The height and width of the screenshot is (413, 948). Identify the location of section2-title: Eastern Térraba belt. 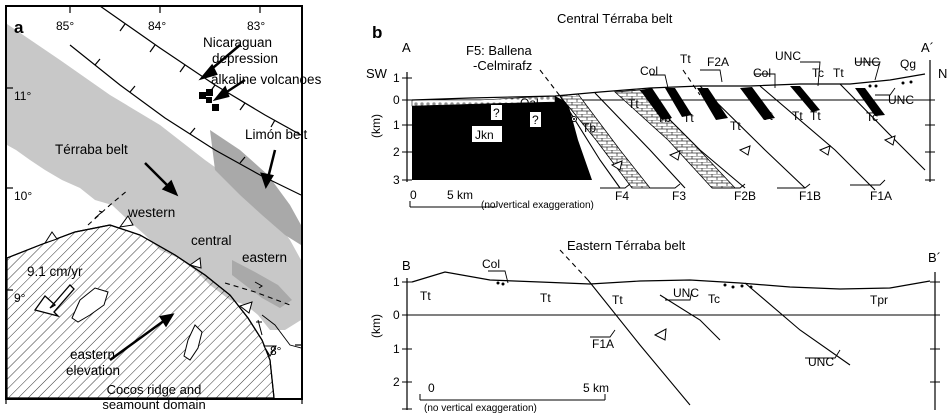
(626, 245).